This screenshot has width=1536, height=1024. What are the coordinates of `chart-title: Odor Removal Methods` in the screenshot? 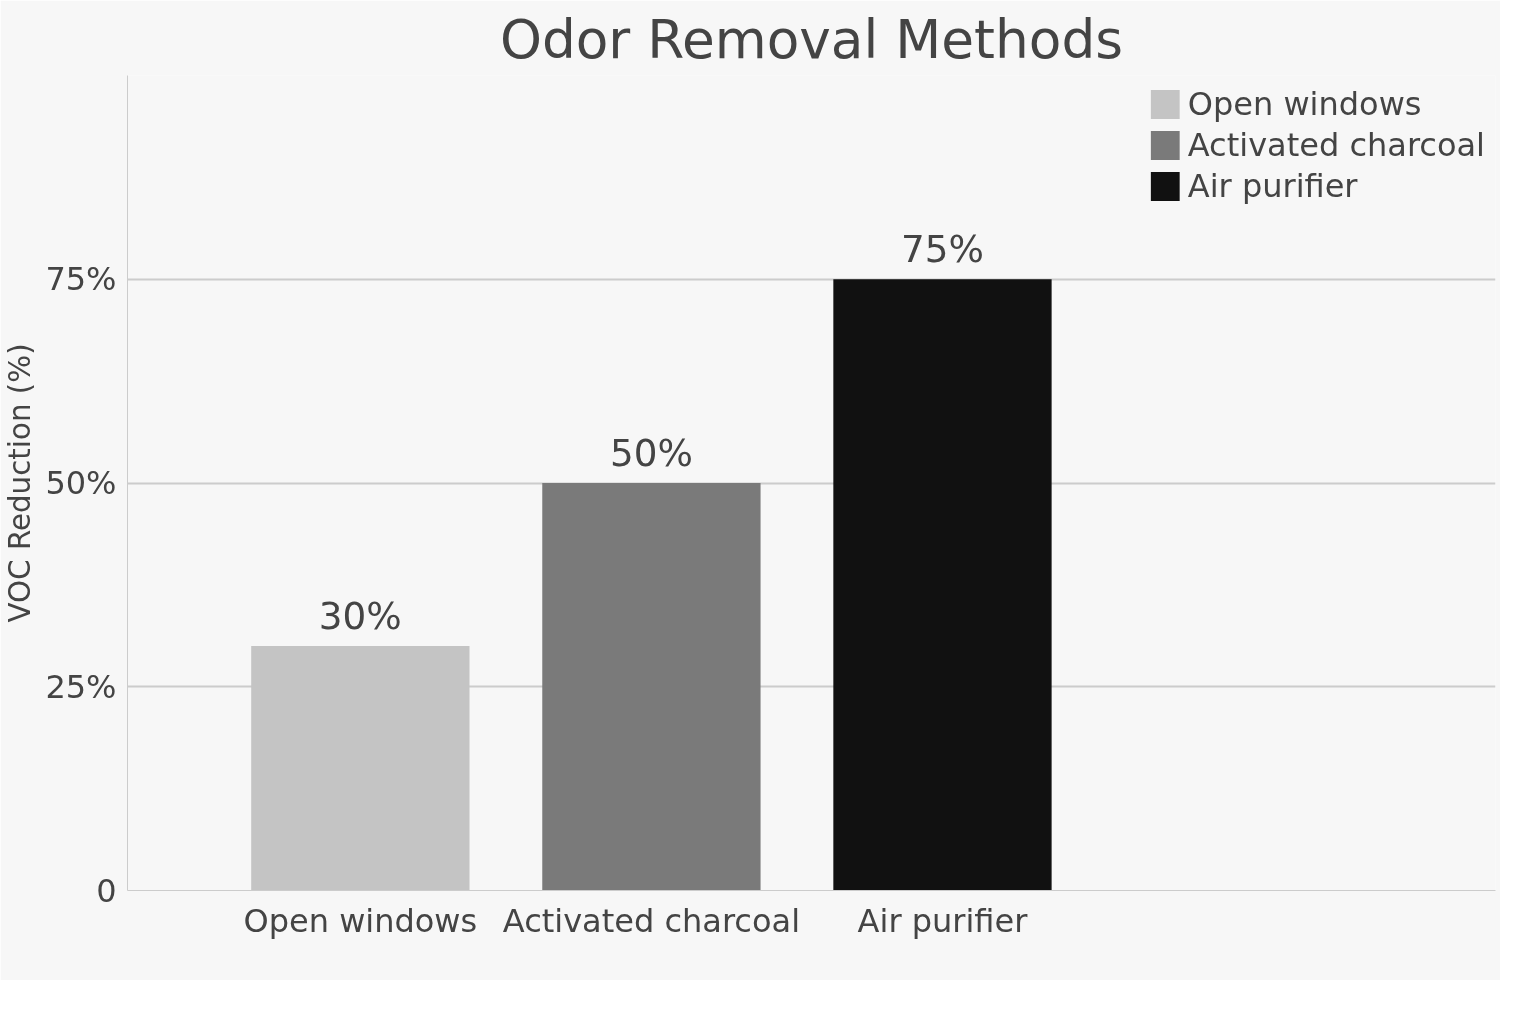 It's located at (811, 39).